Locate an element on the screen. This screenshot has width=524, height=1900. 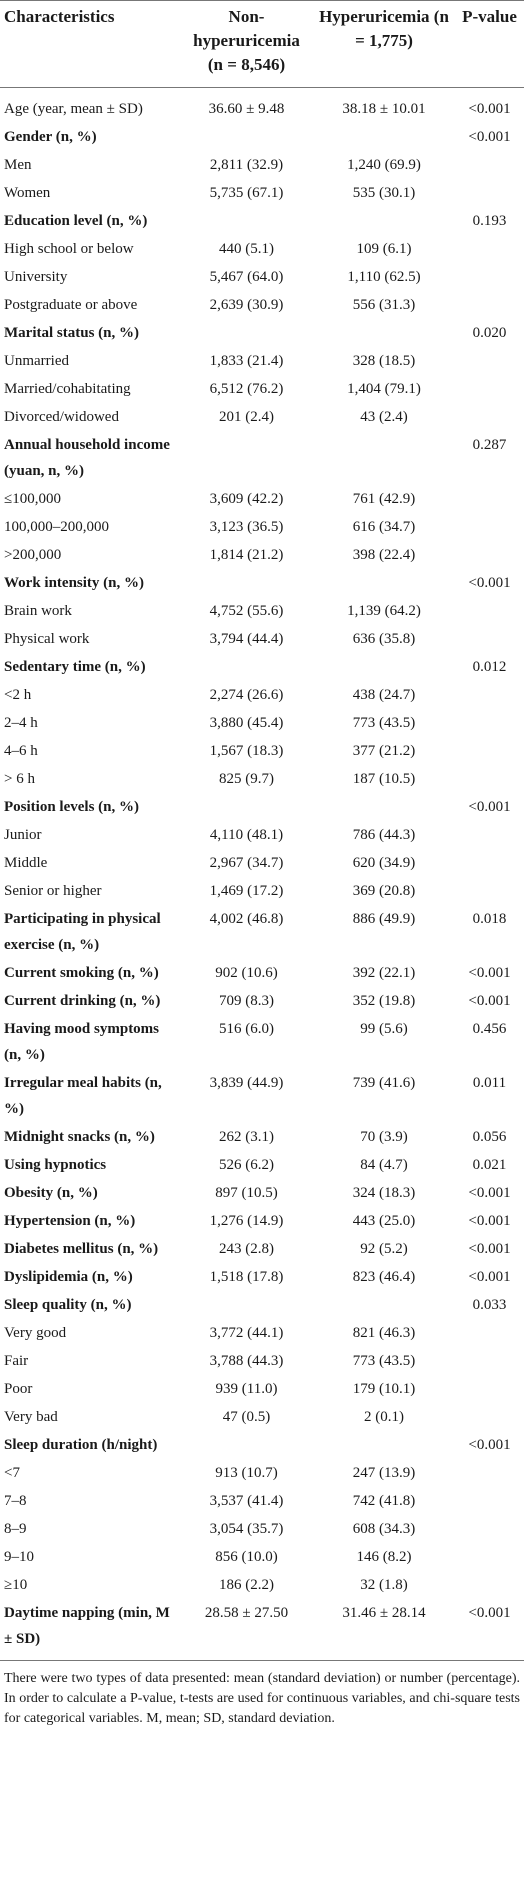
cell: 616 (34.7) is located at coordinates (384, 527).